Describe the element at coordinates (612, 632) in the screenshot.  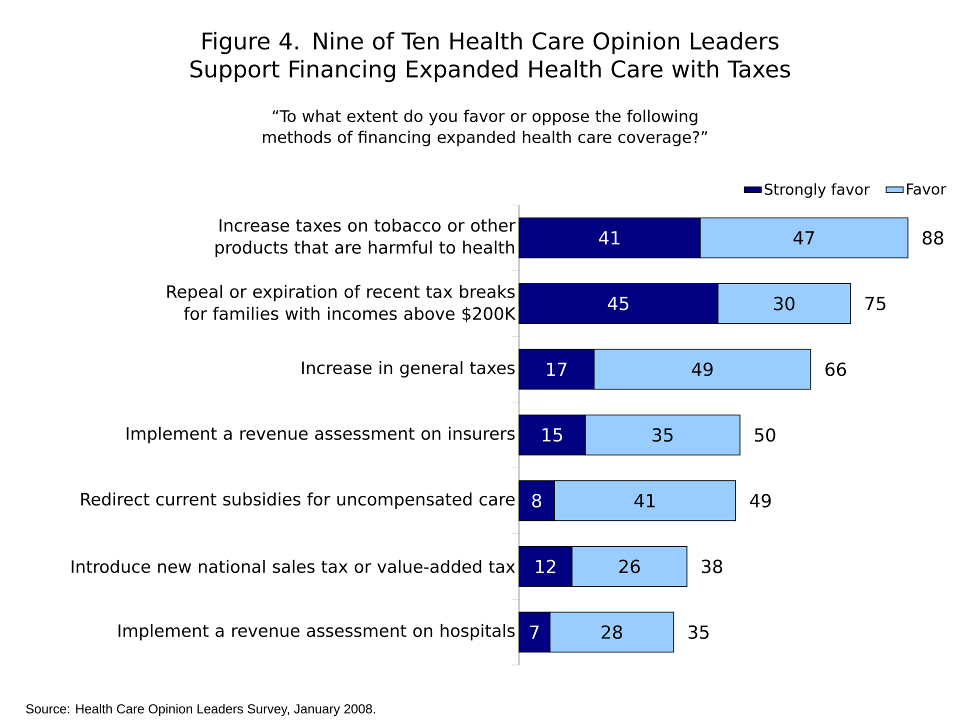
I see `data-label: 28` at that location.